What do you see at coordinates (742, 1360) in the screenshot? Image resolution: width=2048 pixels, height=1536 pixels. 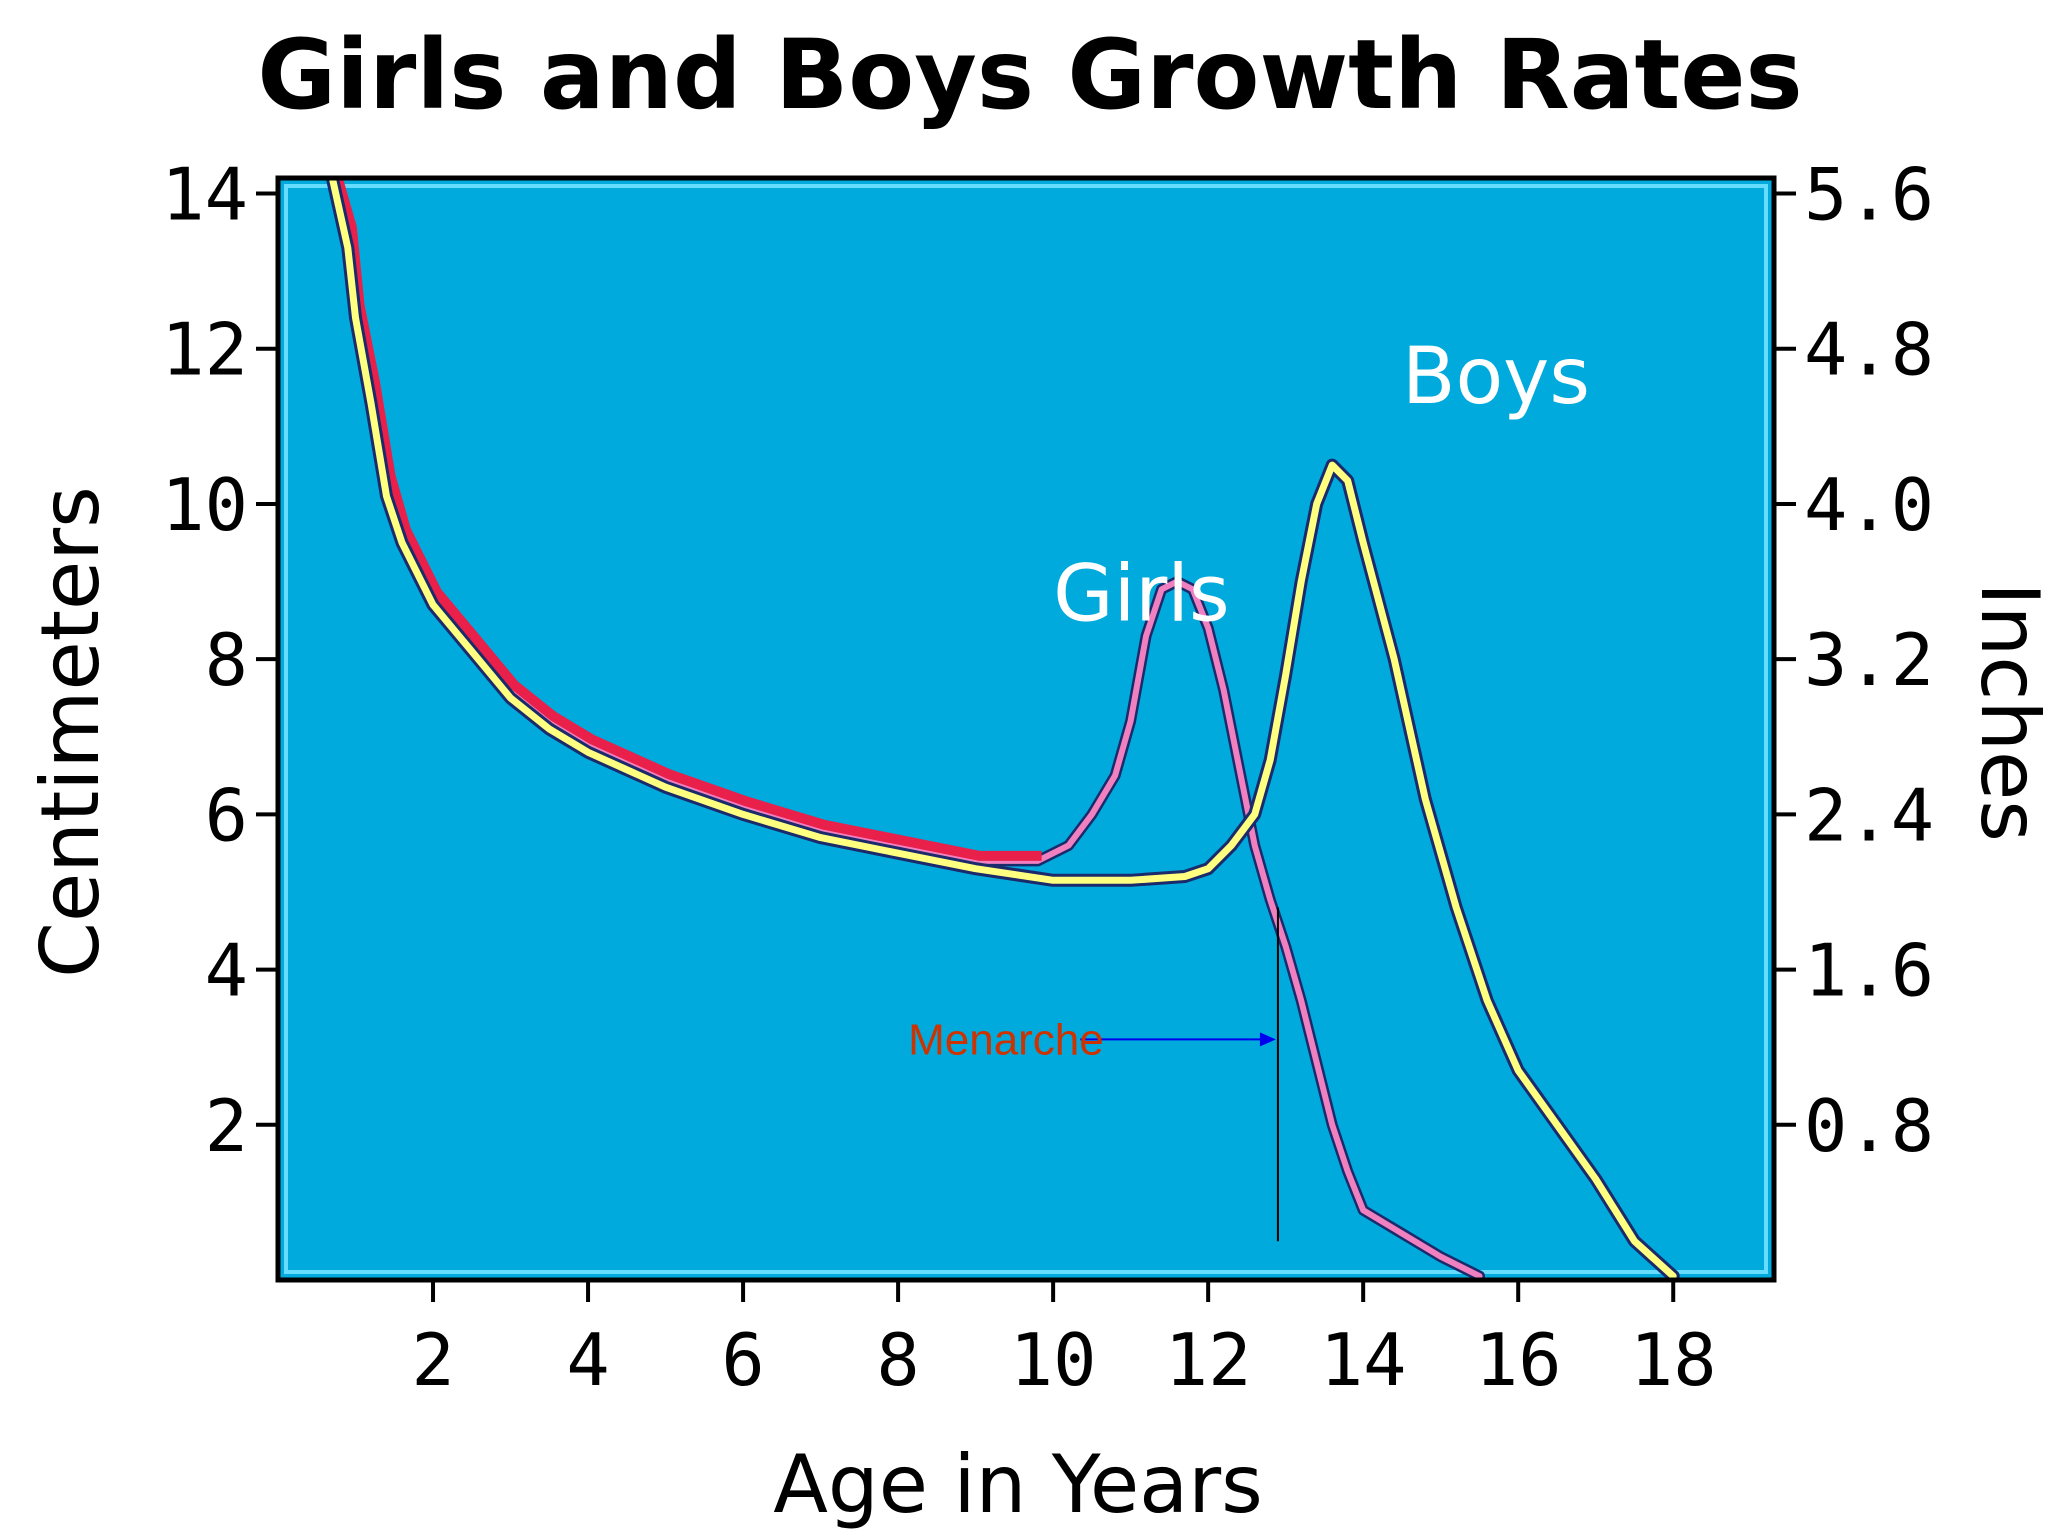 I see `x-tick-label: 6` at bounding box center [742, 1360].